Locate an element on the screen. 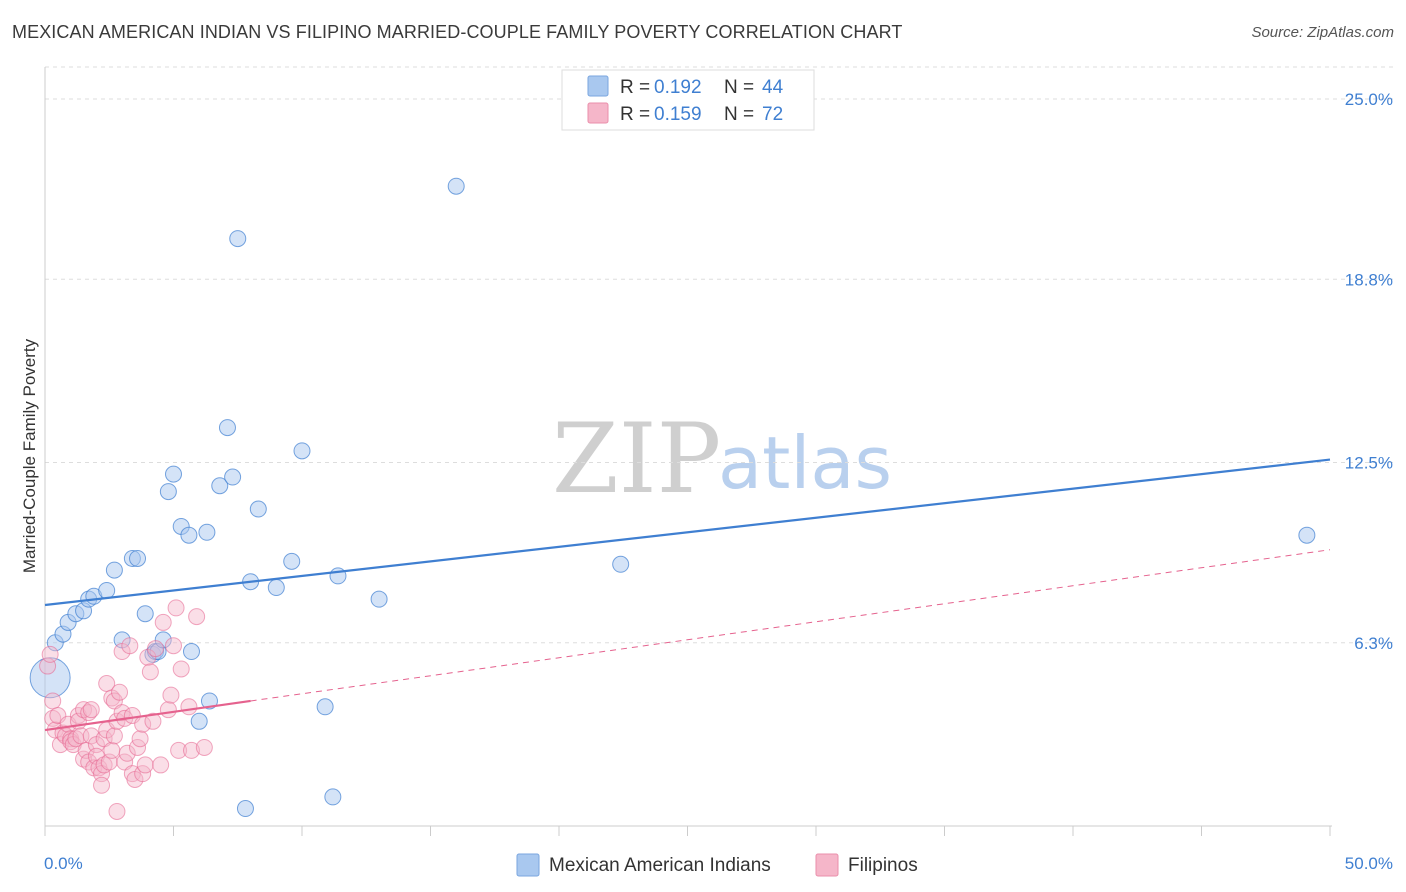 The height and width of the screenshot is (892, 1406). legend-swatch-pink is located at coordinates (598, 113).